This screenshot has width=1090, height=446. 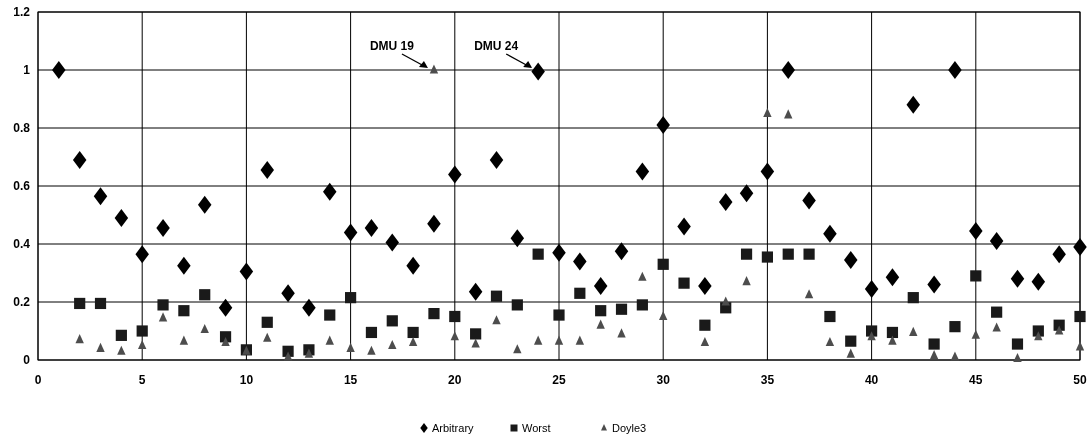 I want to click on x-tick-label: 45, so click(x=976, y=380).